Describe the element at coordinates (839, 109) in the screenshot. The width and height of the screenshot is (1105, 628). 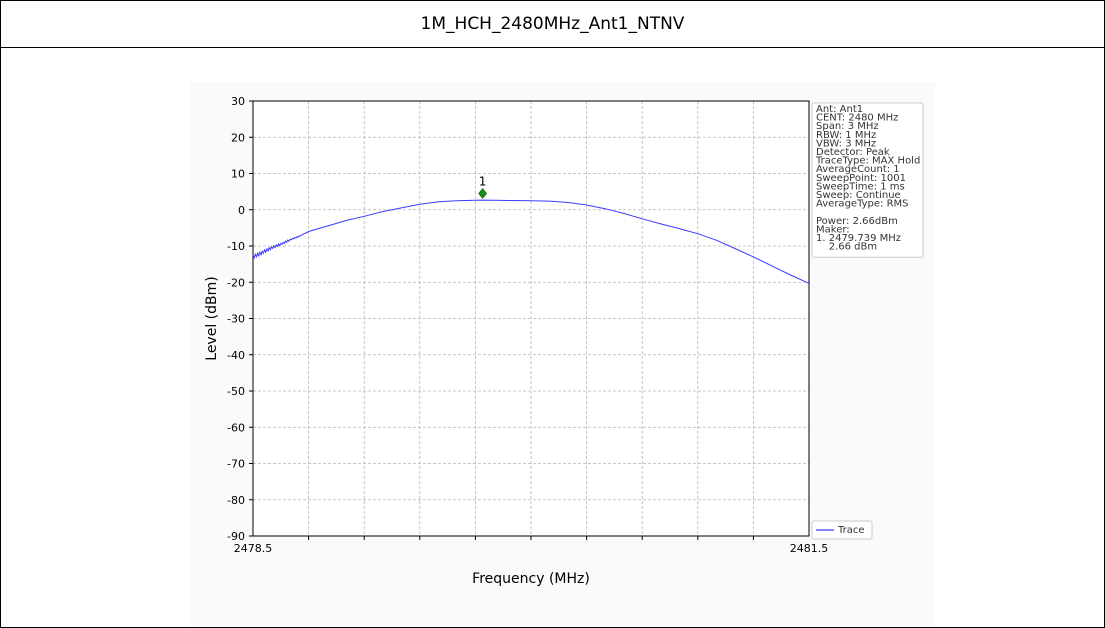
I see `info-line: Ant: Ant1` at that location.